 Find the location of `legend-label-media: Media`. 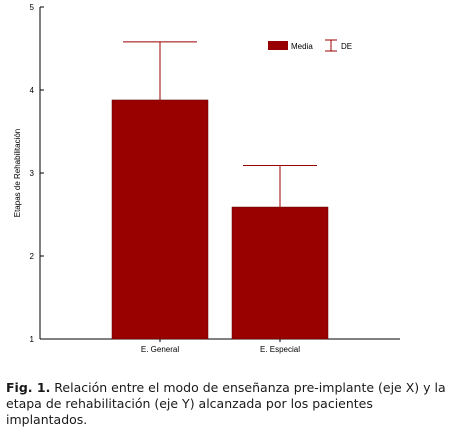

legend-label-media: Media is located at coordinates (302, 46).